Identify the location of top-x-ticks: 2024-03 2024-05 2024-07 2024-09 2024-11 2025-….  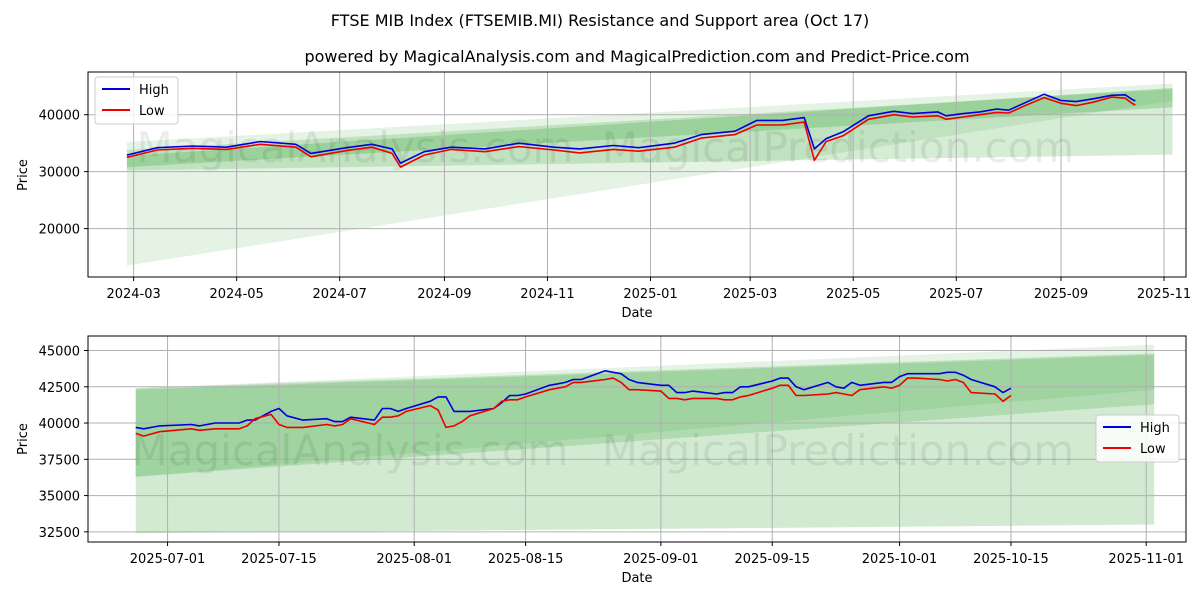
(648, 289).